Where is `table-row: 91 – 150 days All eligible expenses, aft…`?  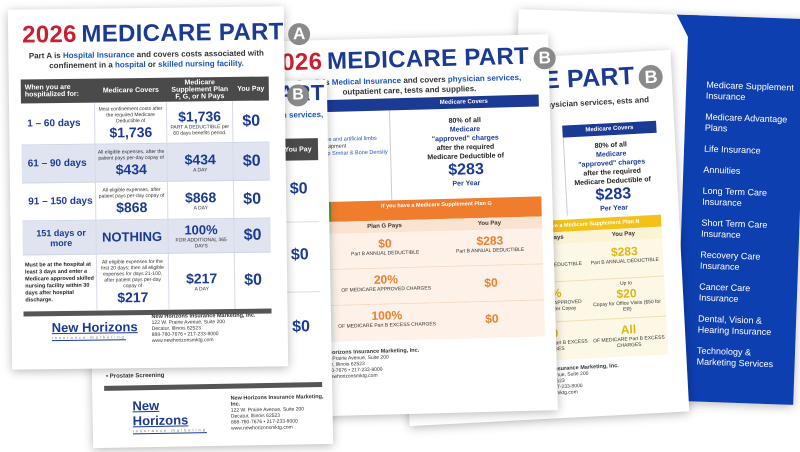 table-row: 91 – 150 days All eligible expenses, aft… is located at coordinates (146, 201).